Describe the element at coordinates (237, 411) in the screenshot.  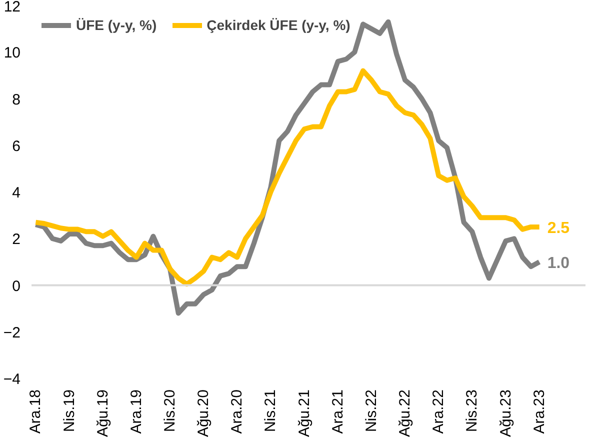
I see `x-tick-label: Ara.20` at that location.